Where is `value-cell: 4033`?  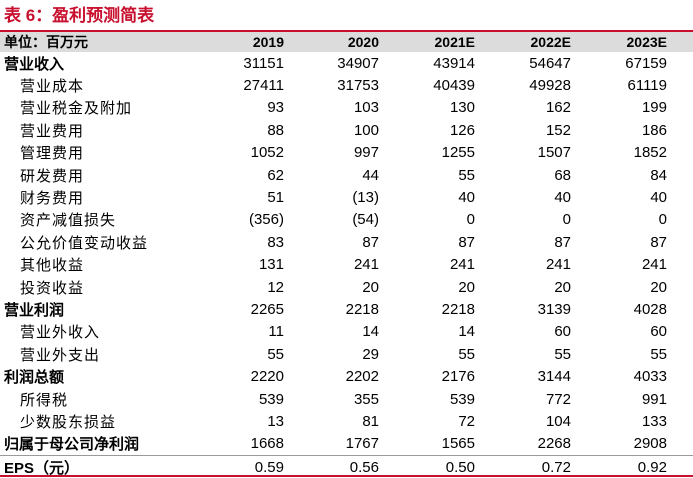
value-cell: 4033 is located at coordinates (650, 377).